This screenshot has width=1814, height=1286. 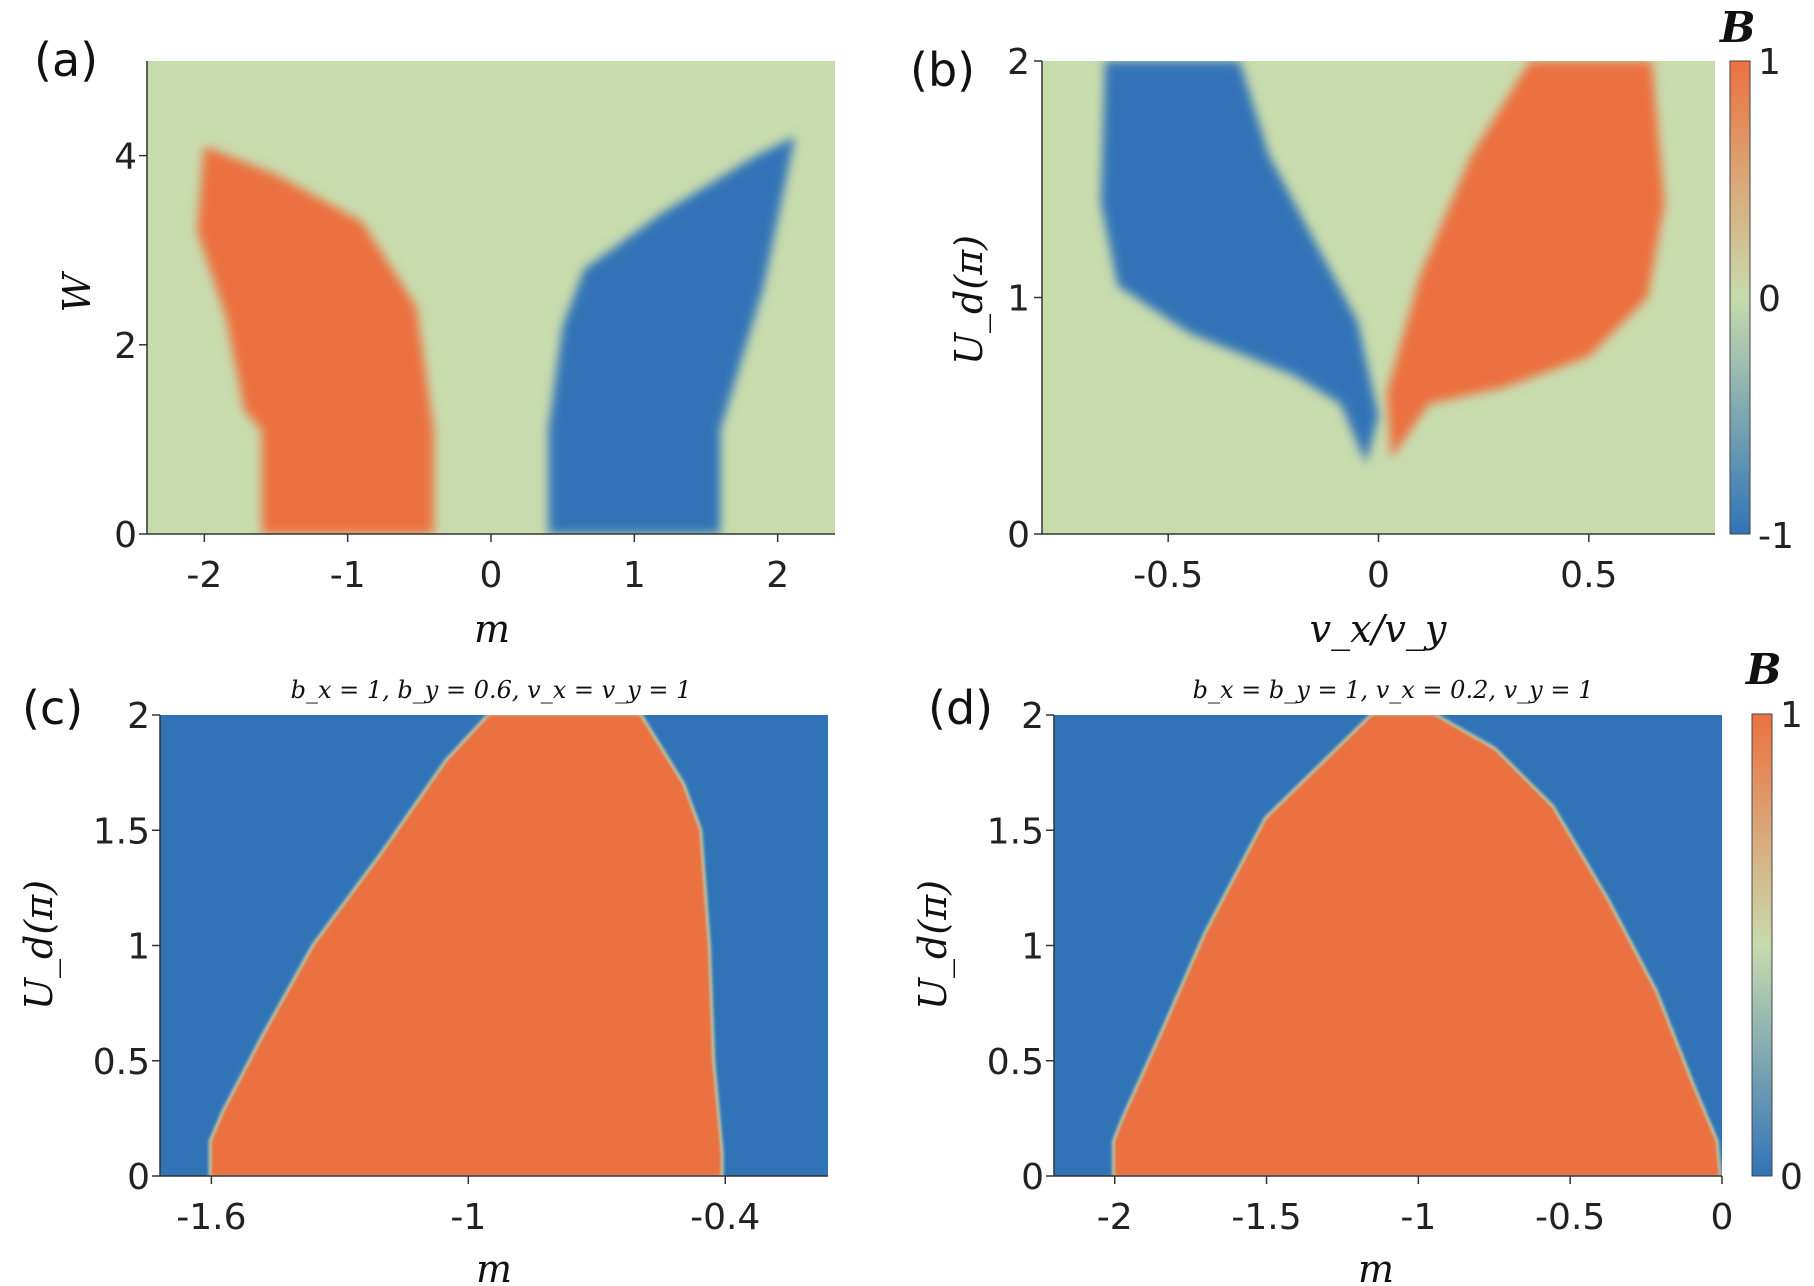 I want to click on colorbar-top-tick-max: 1, so click(x=1769, y=62).